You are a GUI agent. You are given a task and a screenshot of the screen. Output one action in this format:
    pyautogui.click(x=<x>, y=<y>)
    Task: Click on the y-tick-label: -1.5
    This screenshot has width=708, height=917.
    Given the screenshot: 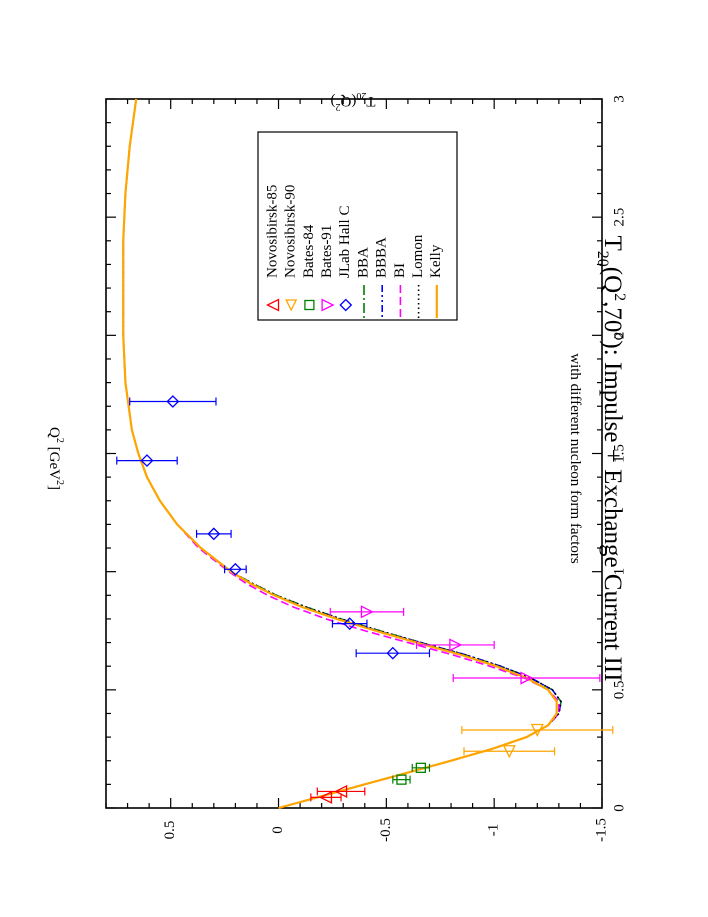 What is the action you would take?
    pyautogui.click(x=601, y=830)
    